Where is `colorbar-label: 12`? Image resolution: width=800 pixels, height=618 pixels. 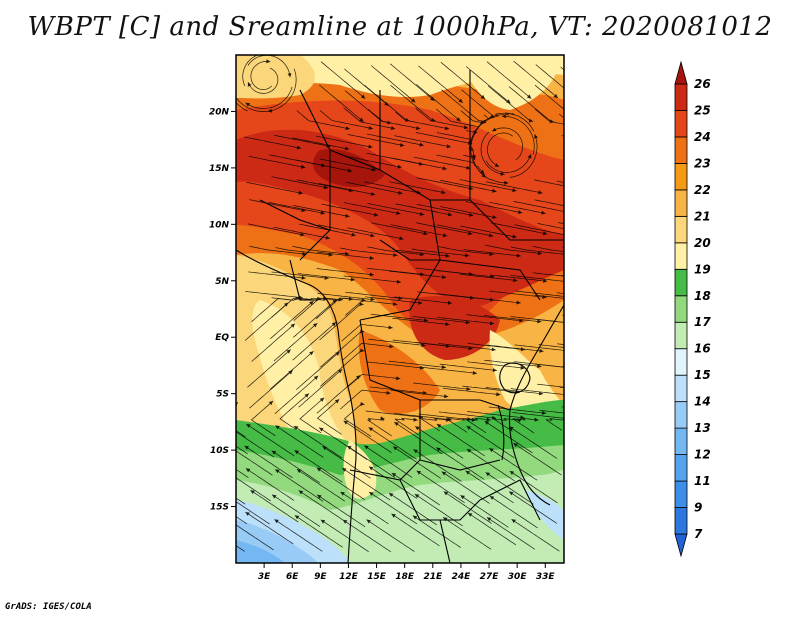 colorbar-label: 12 is located at coordinates (702, 455).